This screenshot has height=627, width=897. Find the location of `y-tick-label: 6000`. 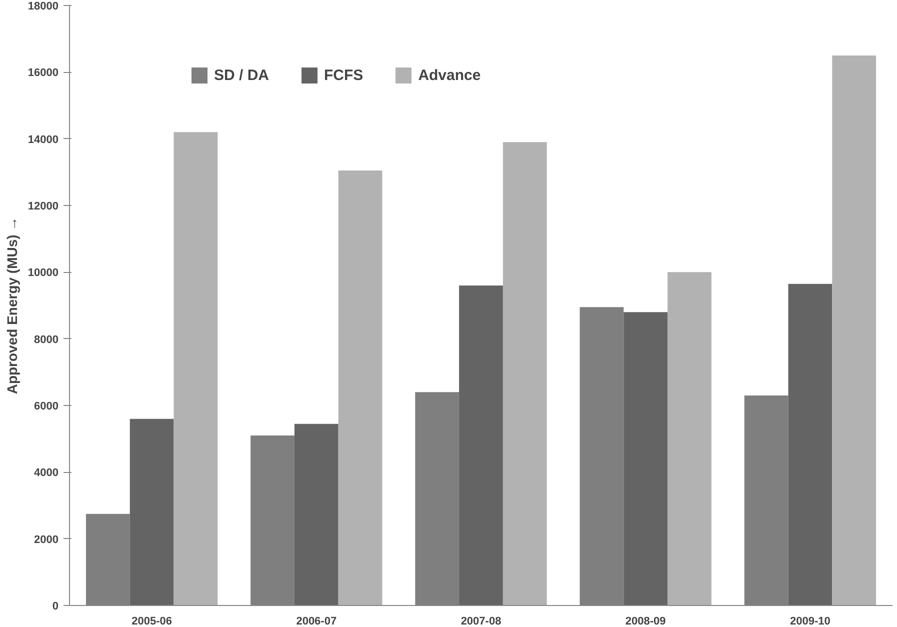

y-tick-label: 6000 is located at coordinates (46, 406).